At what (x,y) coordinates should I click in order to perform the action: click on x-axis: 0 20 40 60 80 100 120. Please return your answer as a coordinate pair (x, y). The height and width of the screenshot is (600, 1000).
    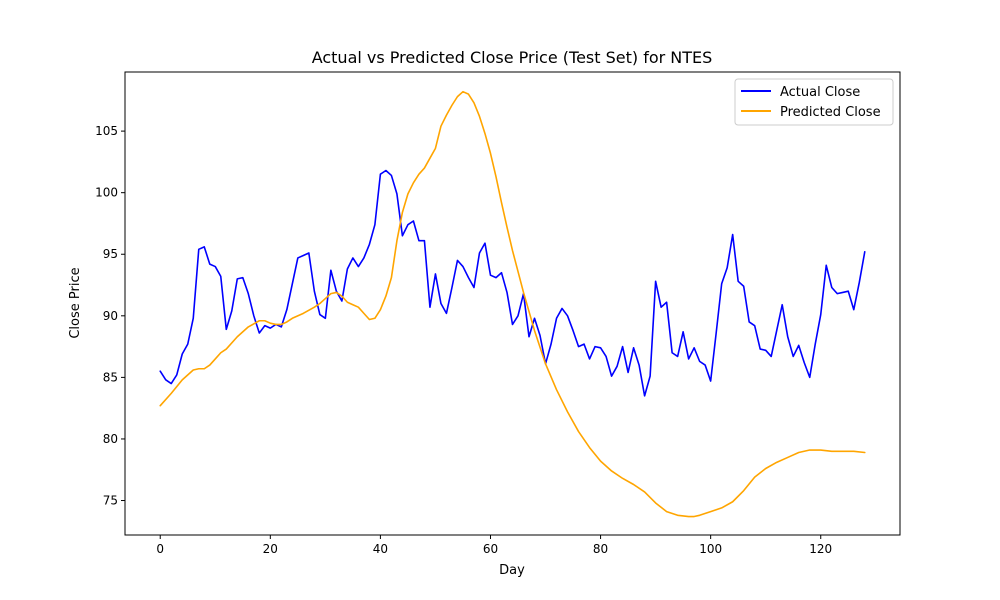
    Looking at the image, I should click on (494, 545).